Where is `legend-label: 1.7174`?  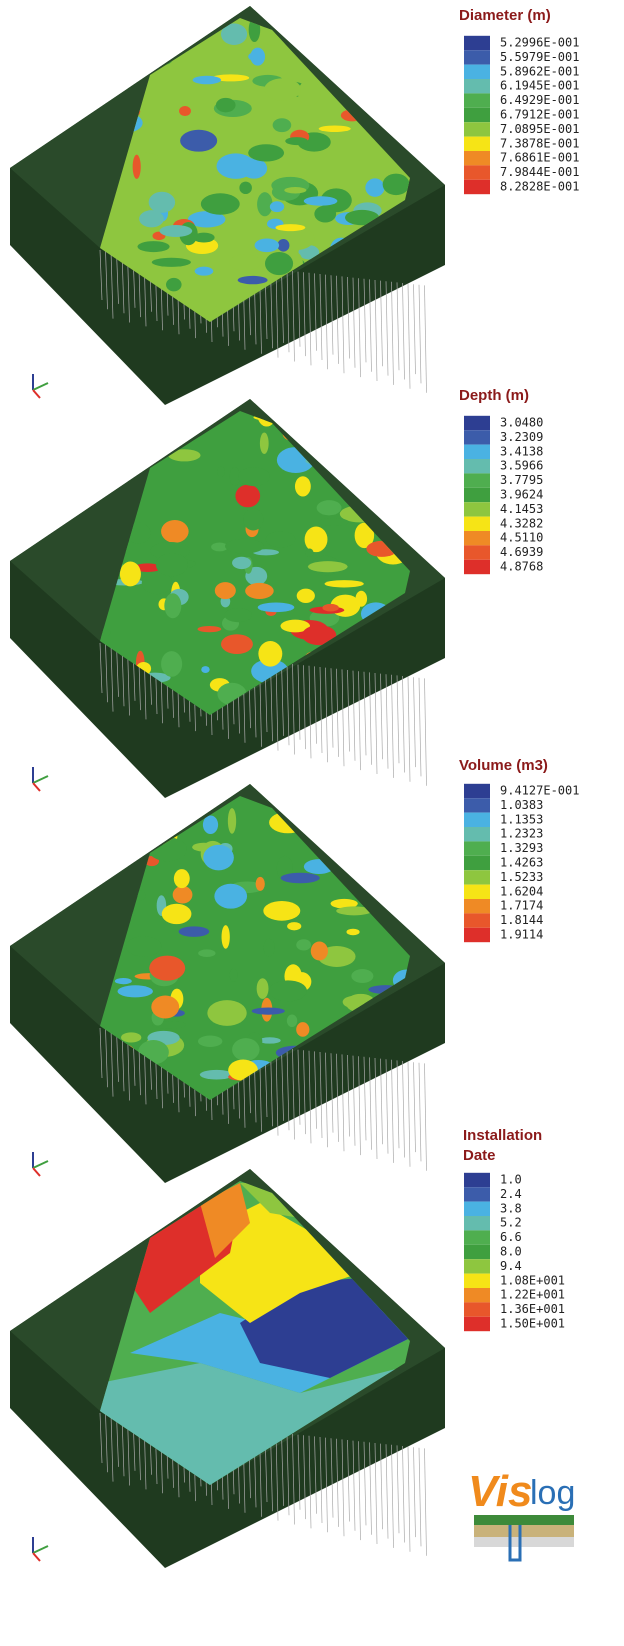 legend-label: 1.7174 is located at coordinates (521, 906).